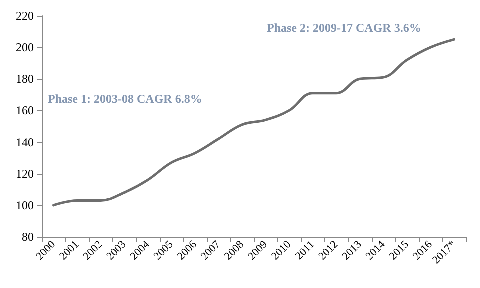 The height and width of the screenshot is (288, 480). What do you see at coordinates (25, 173) in the screenshot?
I see `y-tick-label: 120` at bounding box center [25, 173].